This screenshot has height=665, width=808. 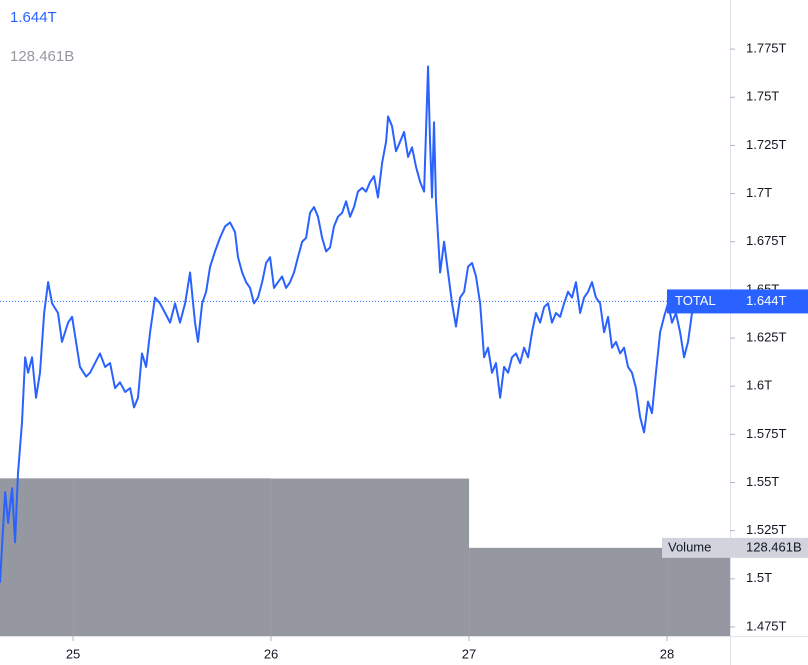 I want to click on x-tick-label: 25, so click(x=73, y=653).